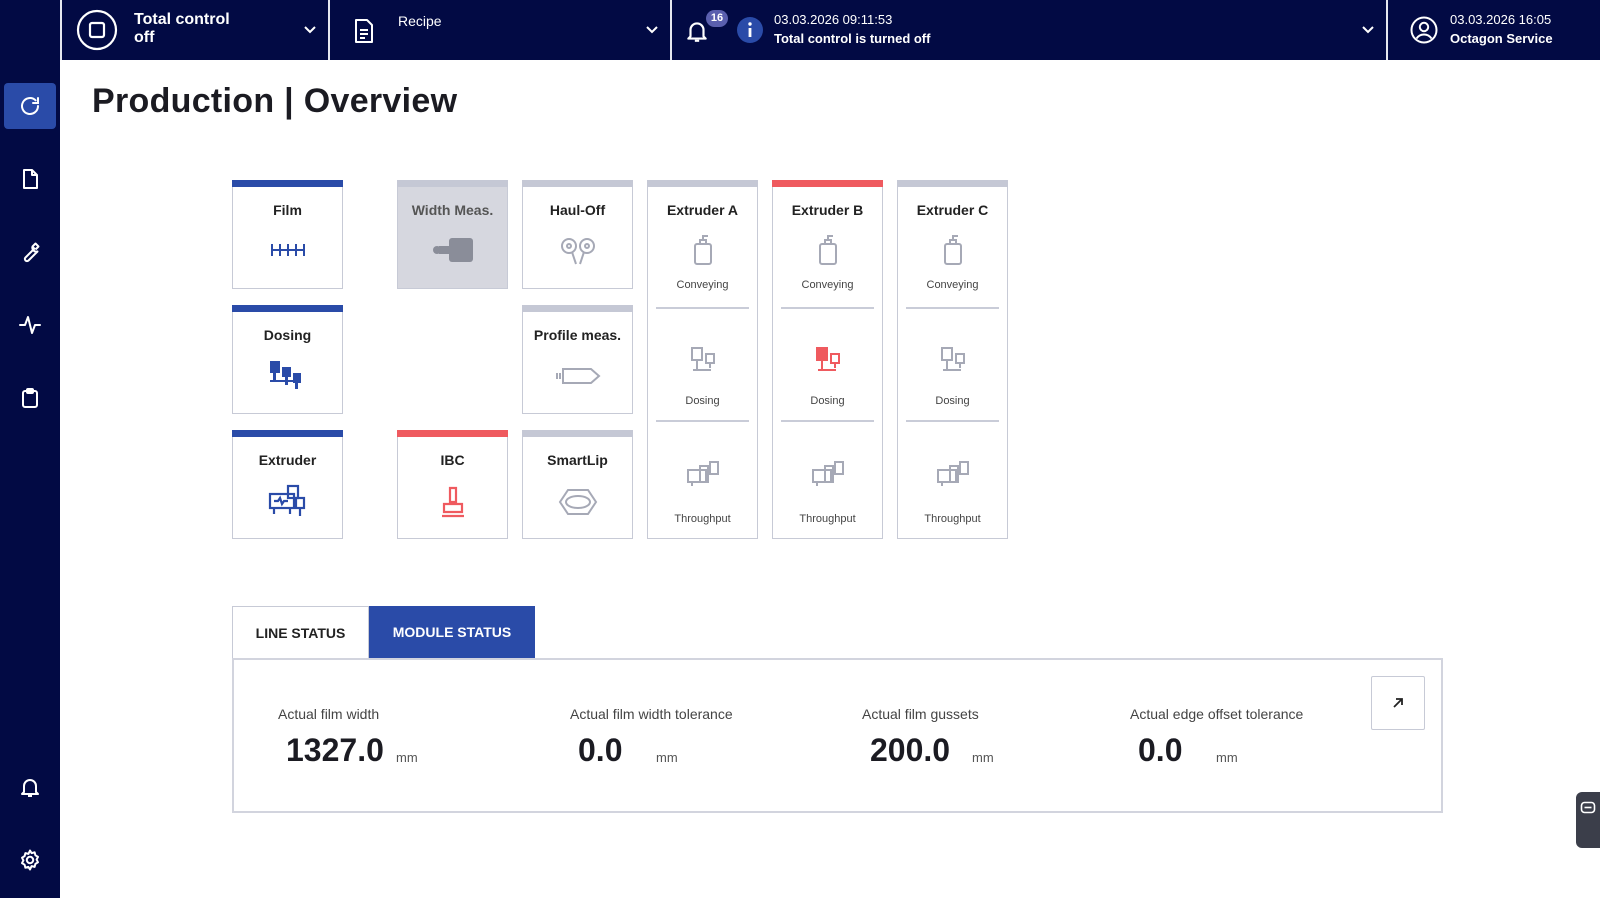 This screenshot has width=1600, height=898. What do you see at coordinates (577, 460) in the screenshot?
I see `module-title: SmartLip` at bounding box center [577, 460].